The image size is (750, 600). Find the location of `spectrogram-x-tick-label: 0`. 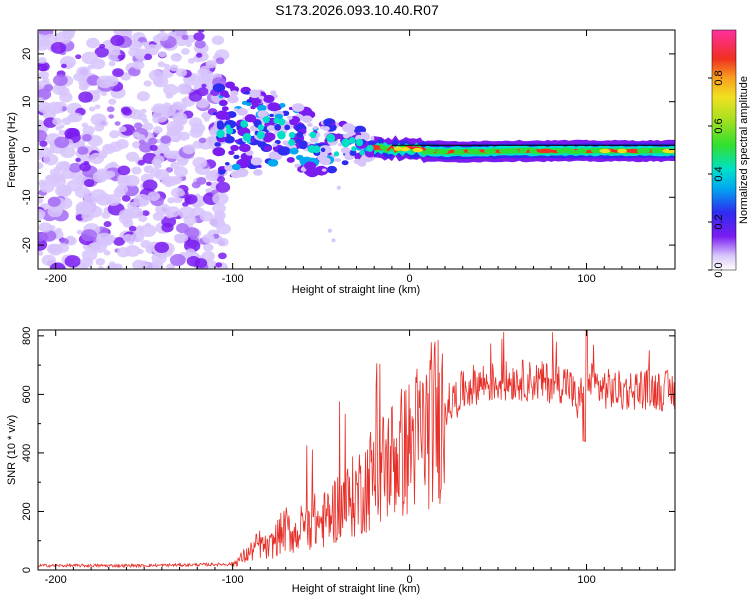

spectrogram-x-tick-label: 0 is located at coordinates (410, 279).